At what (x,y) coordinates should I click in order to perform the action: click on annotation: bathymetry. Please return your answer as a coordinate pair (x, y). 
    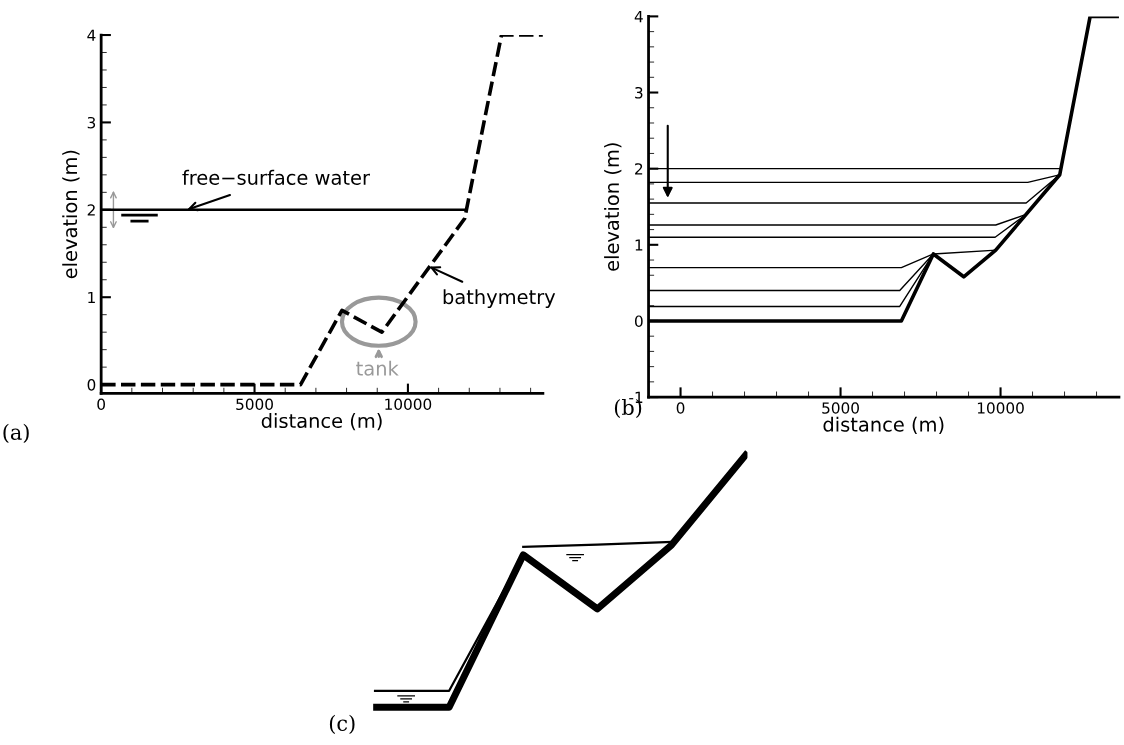
    Looking at the image, I should click on (499, 298).